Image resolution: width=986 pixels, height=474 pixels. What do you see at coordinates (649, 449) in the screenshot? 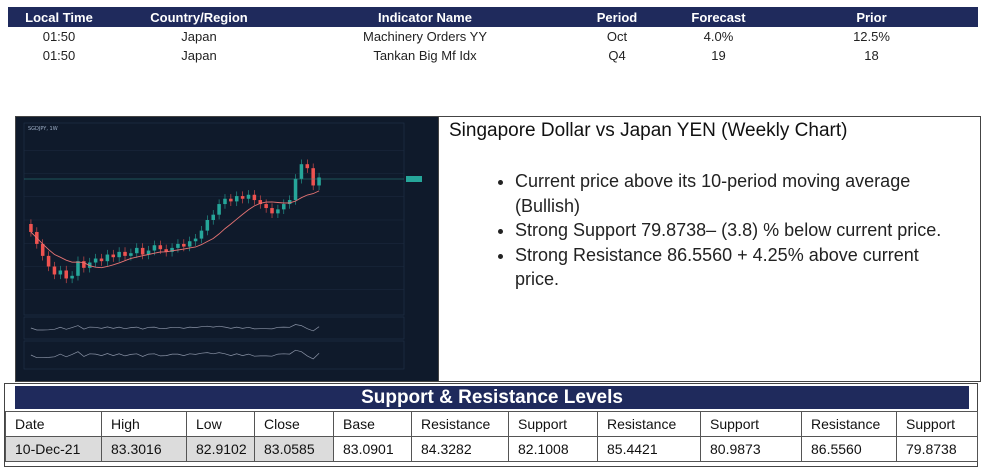
I see `sr-resistance-2: 85.4421` at bounding box center [649, 449].